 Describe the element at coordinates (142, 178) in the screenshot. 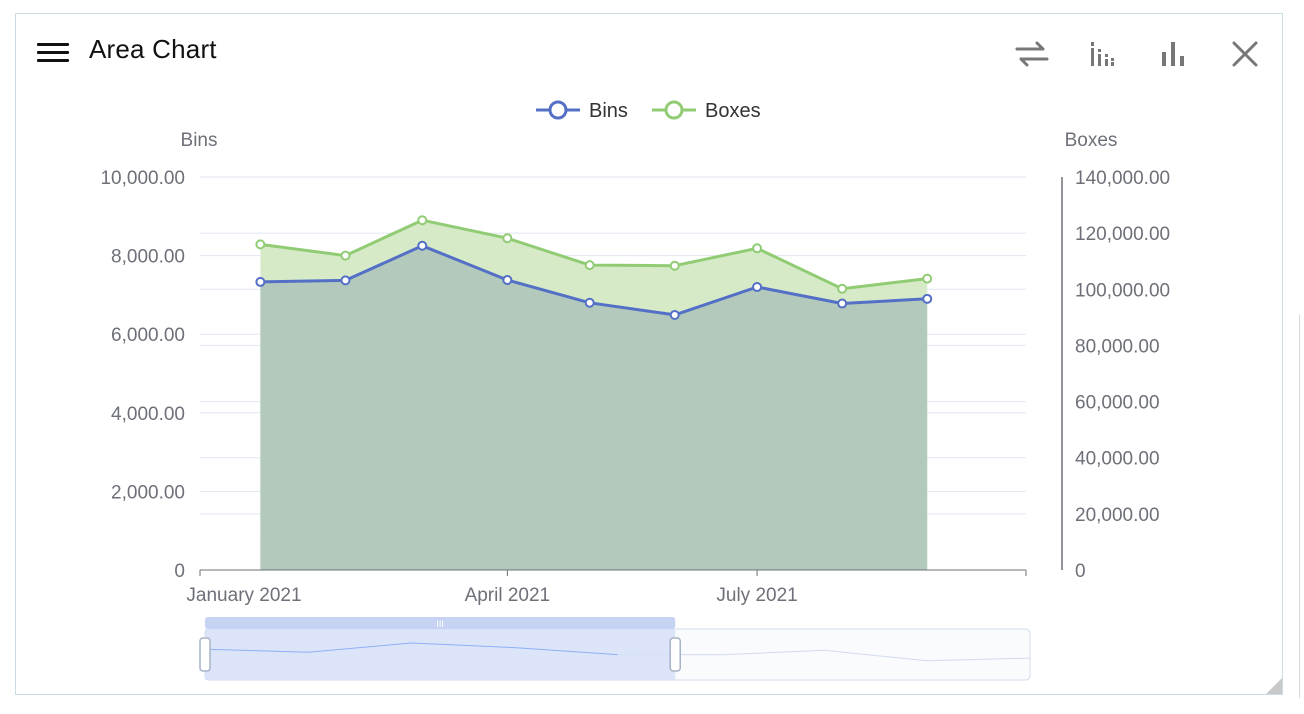

I see `y-left-tick-label: 10,000.00` at that location.